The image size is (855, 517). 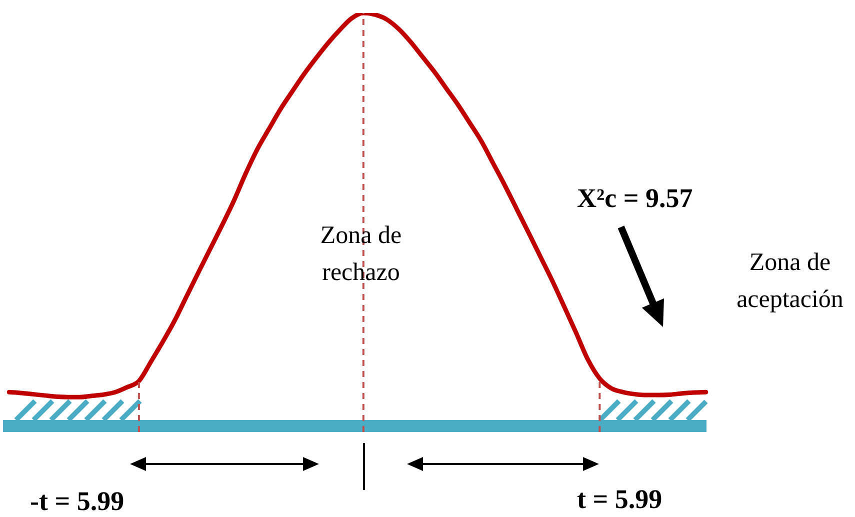 I want to click on annotation: X²c = 9.57, so click(x=635, y=198).